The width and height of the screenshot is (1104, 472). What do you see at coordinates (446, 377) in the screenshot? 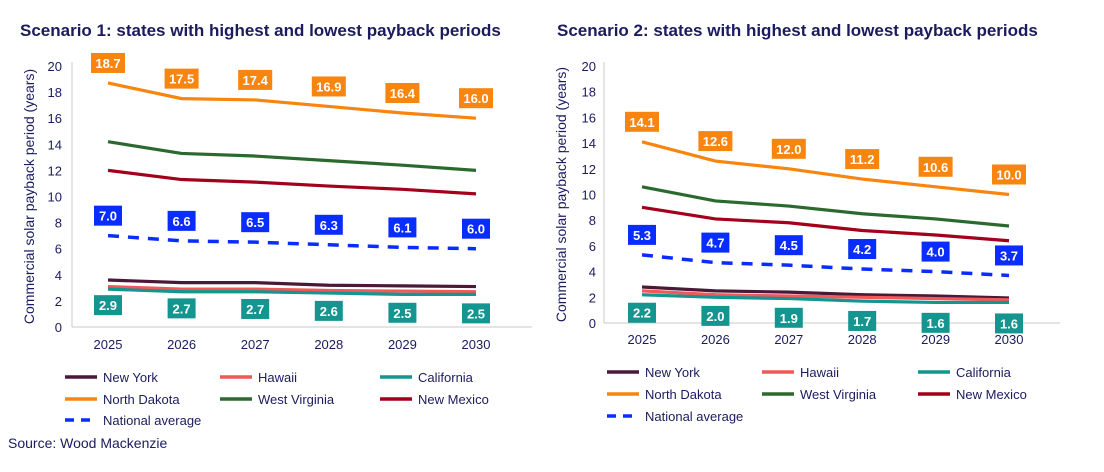
I see `legend-label: California` at bounding box center [446, 377].